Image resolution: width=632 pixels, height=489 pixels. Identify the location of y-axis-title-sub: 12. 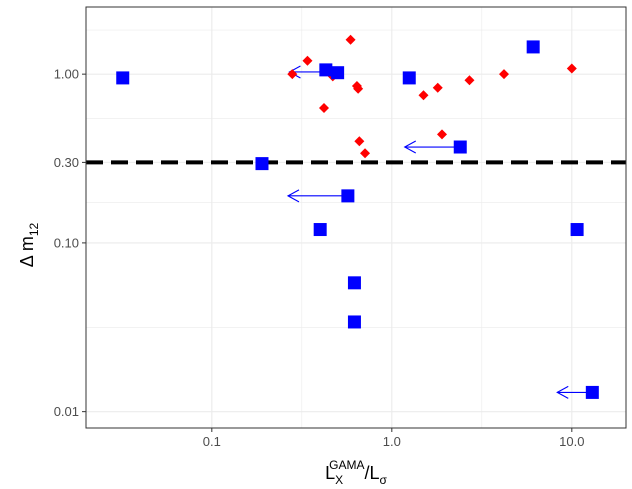
(34, 229).